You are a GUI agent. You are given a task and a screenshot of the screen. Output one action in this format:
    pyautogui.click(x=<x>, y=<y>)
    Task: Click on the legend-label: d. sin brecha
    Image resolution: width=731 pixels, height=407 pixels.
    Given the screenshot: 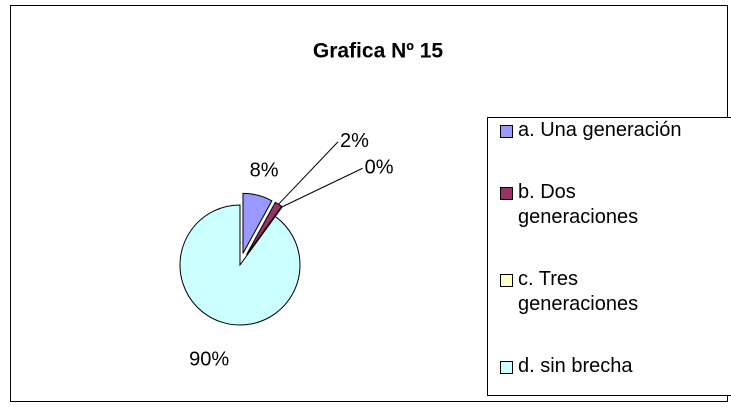 What is the action you would take?
    pyautogui.click(x=575, y=366)
    